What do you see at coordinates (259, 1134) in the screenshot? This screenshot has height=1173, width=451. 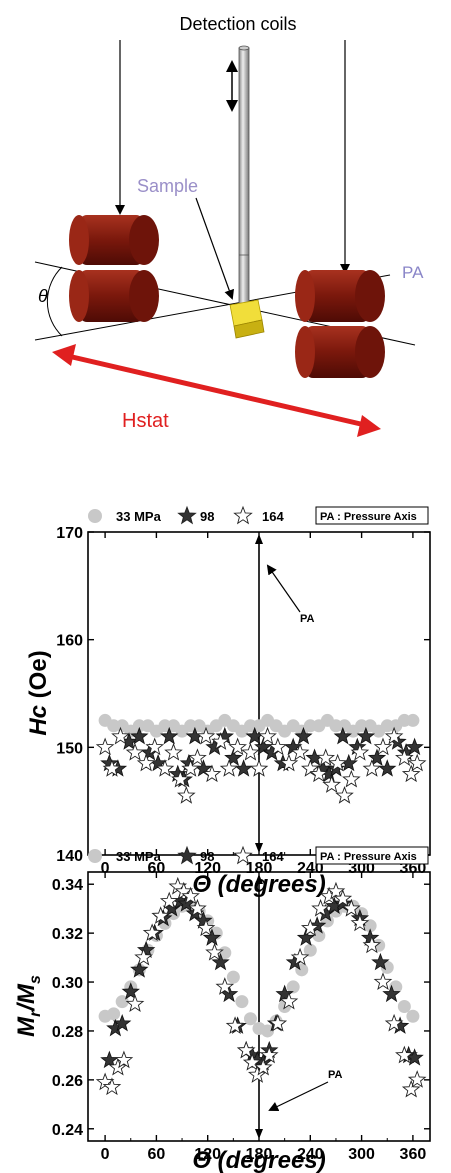 I see `pa-arrow-bottom` at bounding box center [259, 1134].